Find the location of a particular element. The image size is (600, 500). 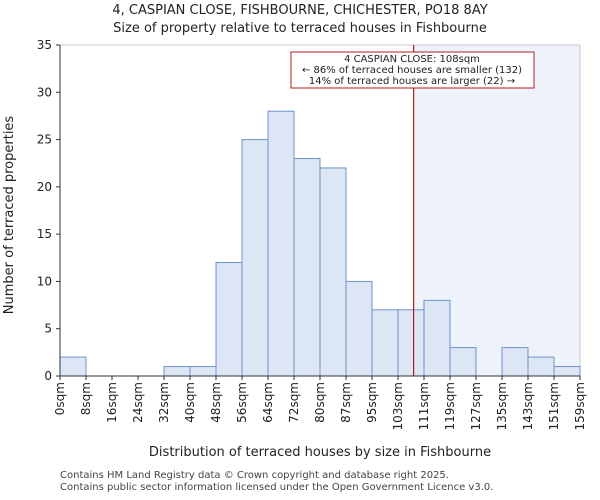

y-tick-label: 35 is located at coordinates (44, 45).